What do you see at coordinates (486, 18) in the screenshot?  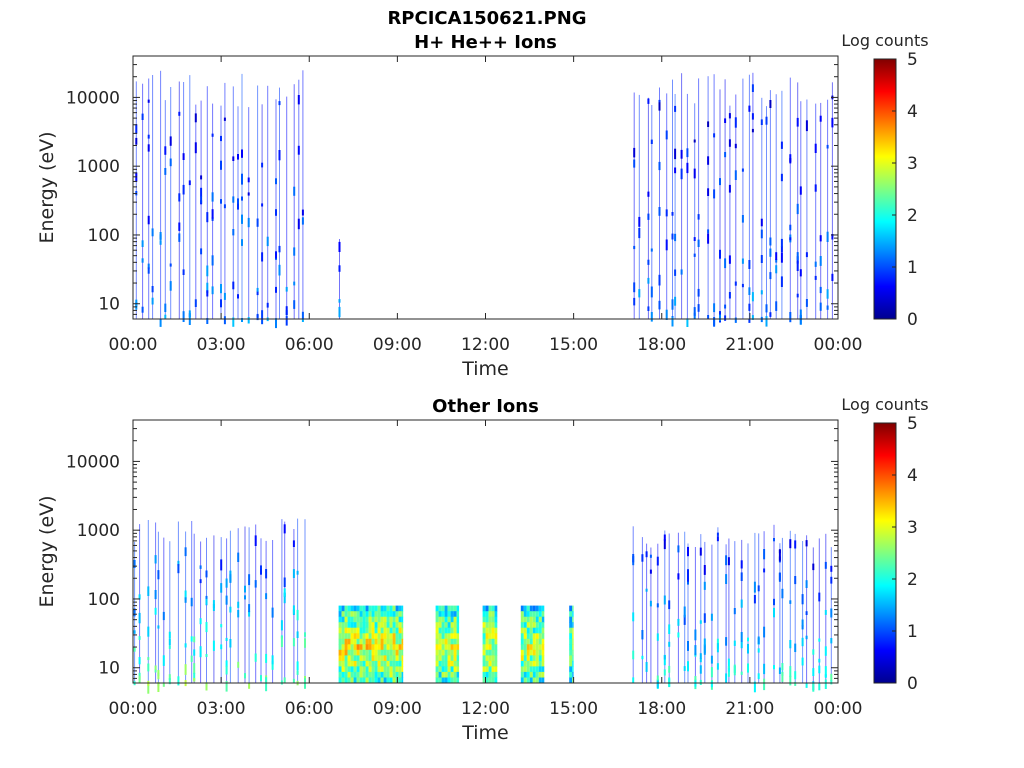 I see `figure-title: RPCICA150621.PNG` at bounding box center [486, 18].